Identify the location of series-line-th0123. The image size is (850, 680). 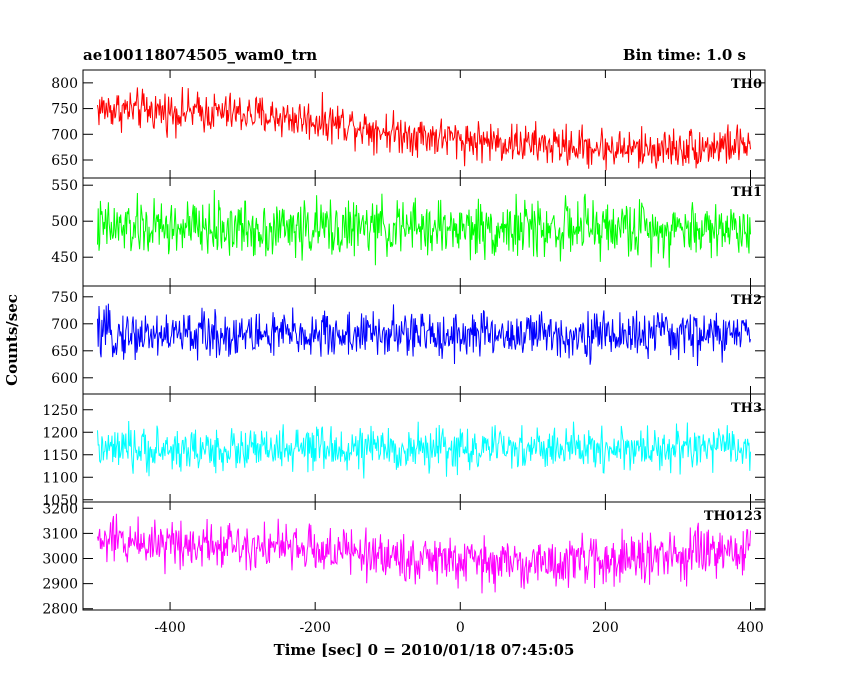
(424, 553).